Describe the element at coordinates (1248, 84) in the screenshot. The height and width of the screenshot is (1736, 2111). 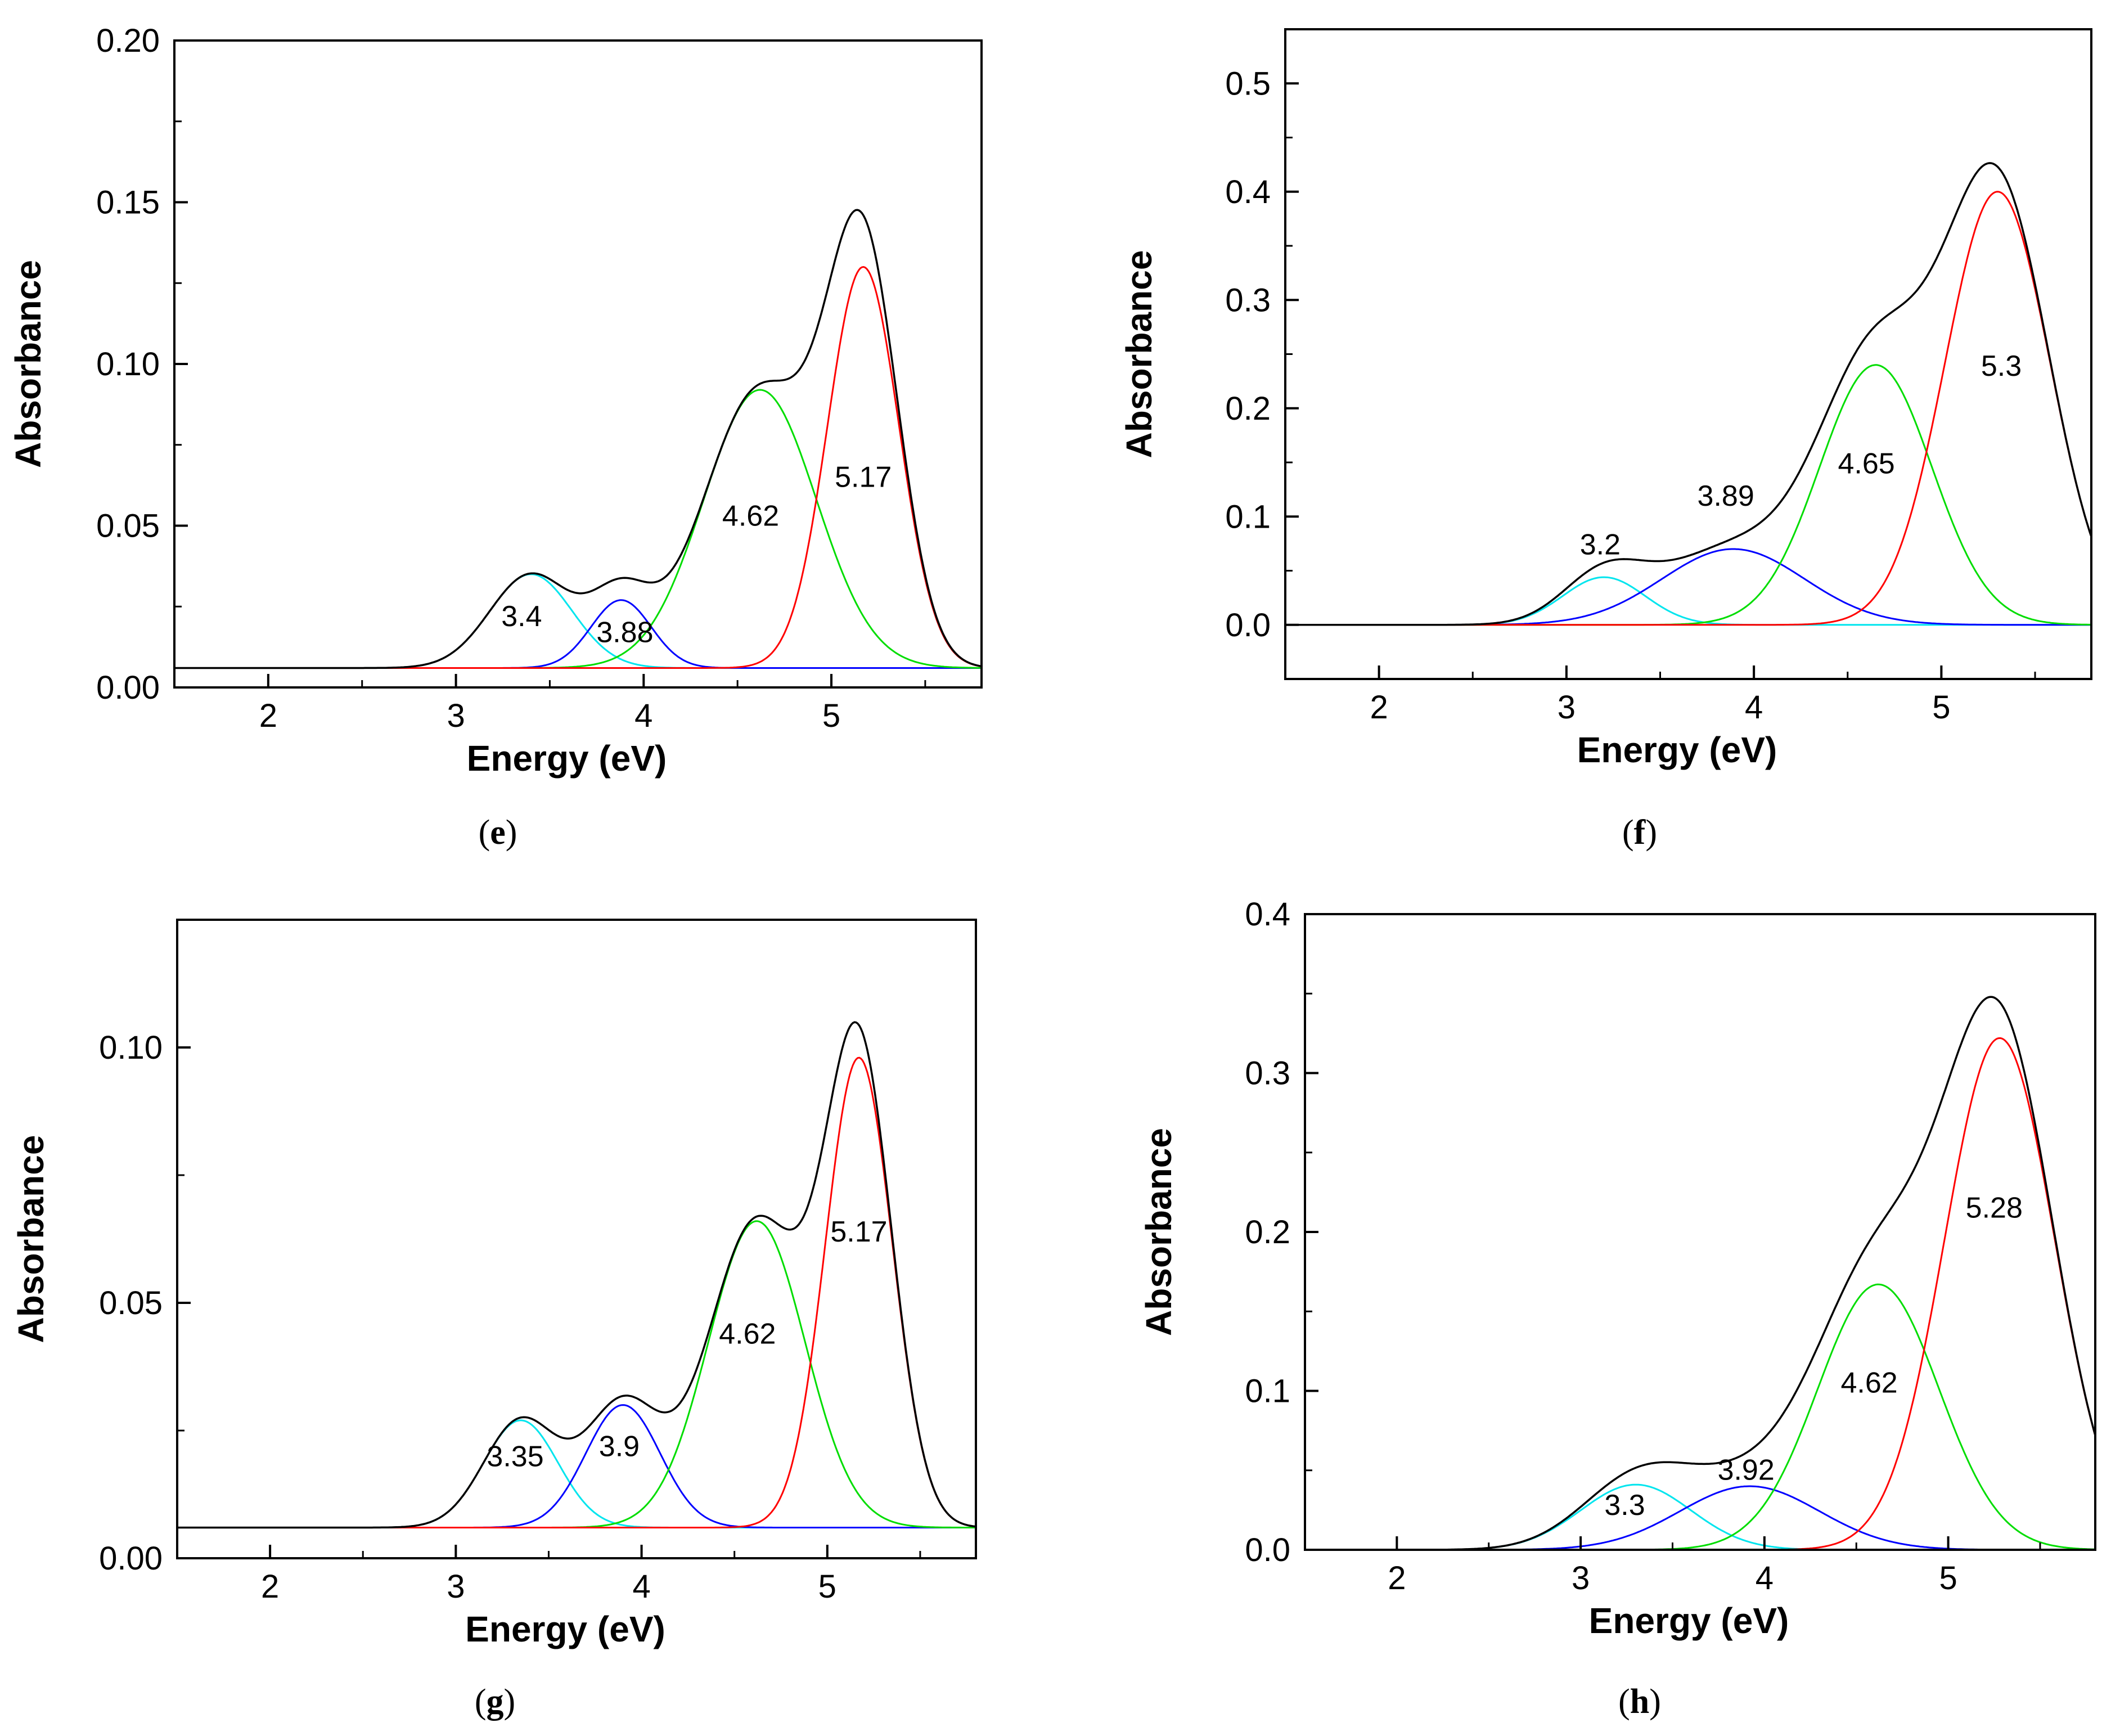
I see `y-tick-label: 0.5` at that location.